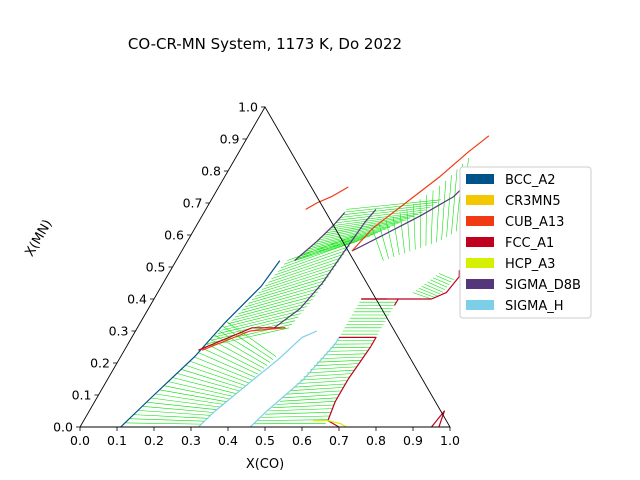 The height and width of the screenshot is (480, 640). I want to click on y-tick-label: 0.8, so click(211, 171).